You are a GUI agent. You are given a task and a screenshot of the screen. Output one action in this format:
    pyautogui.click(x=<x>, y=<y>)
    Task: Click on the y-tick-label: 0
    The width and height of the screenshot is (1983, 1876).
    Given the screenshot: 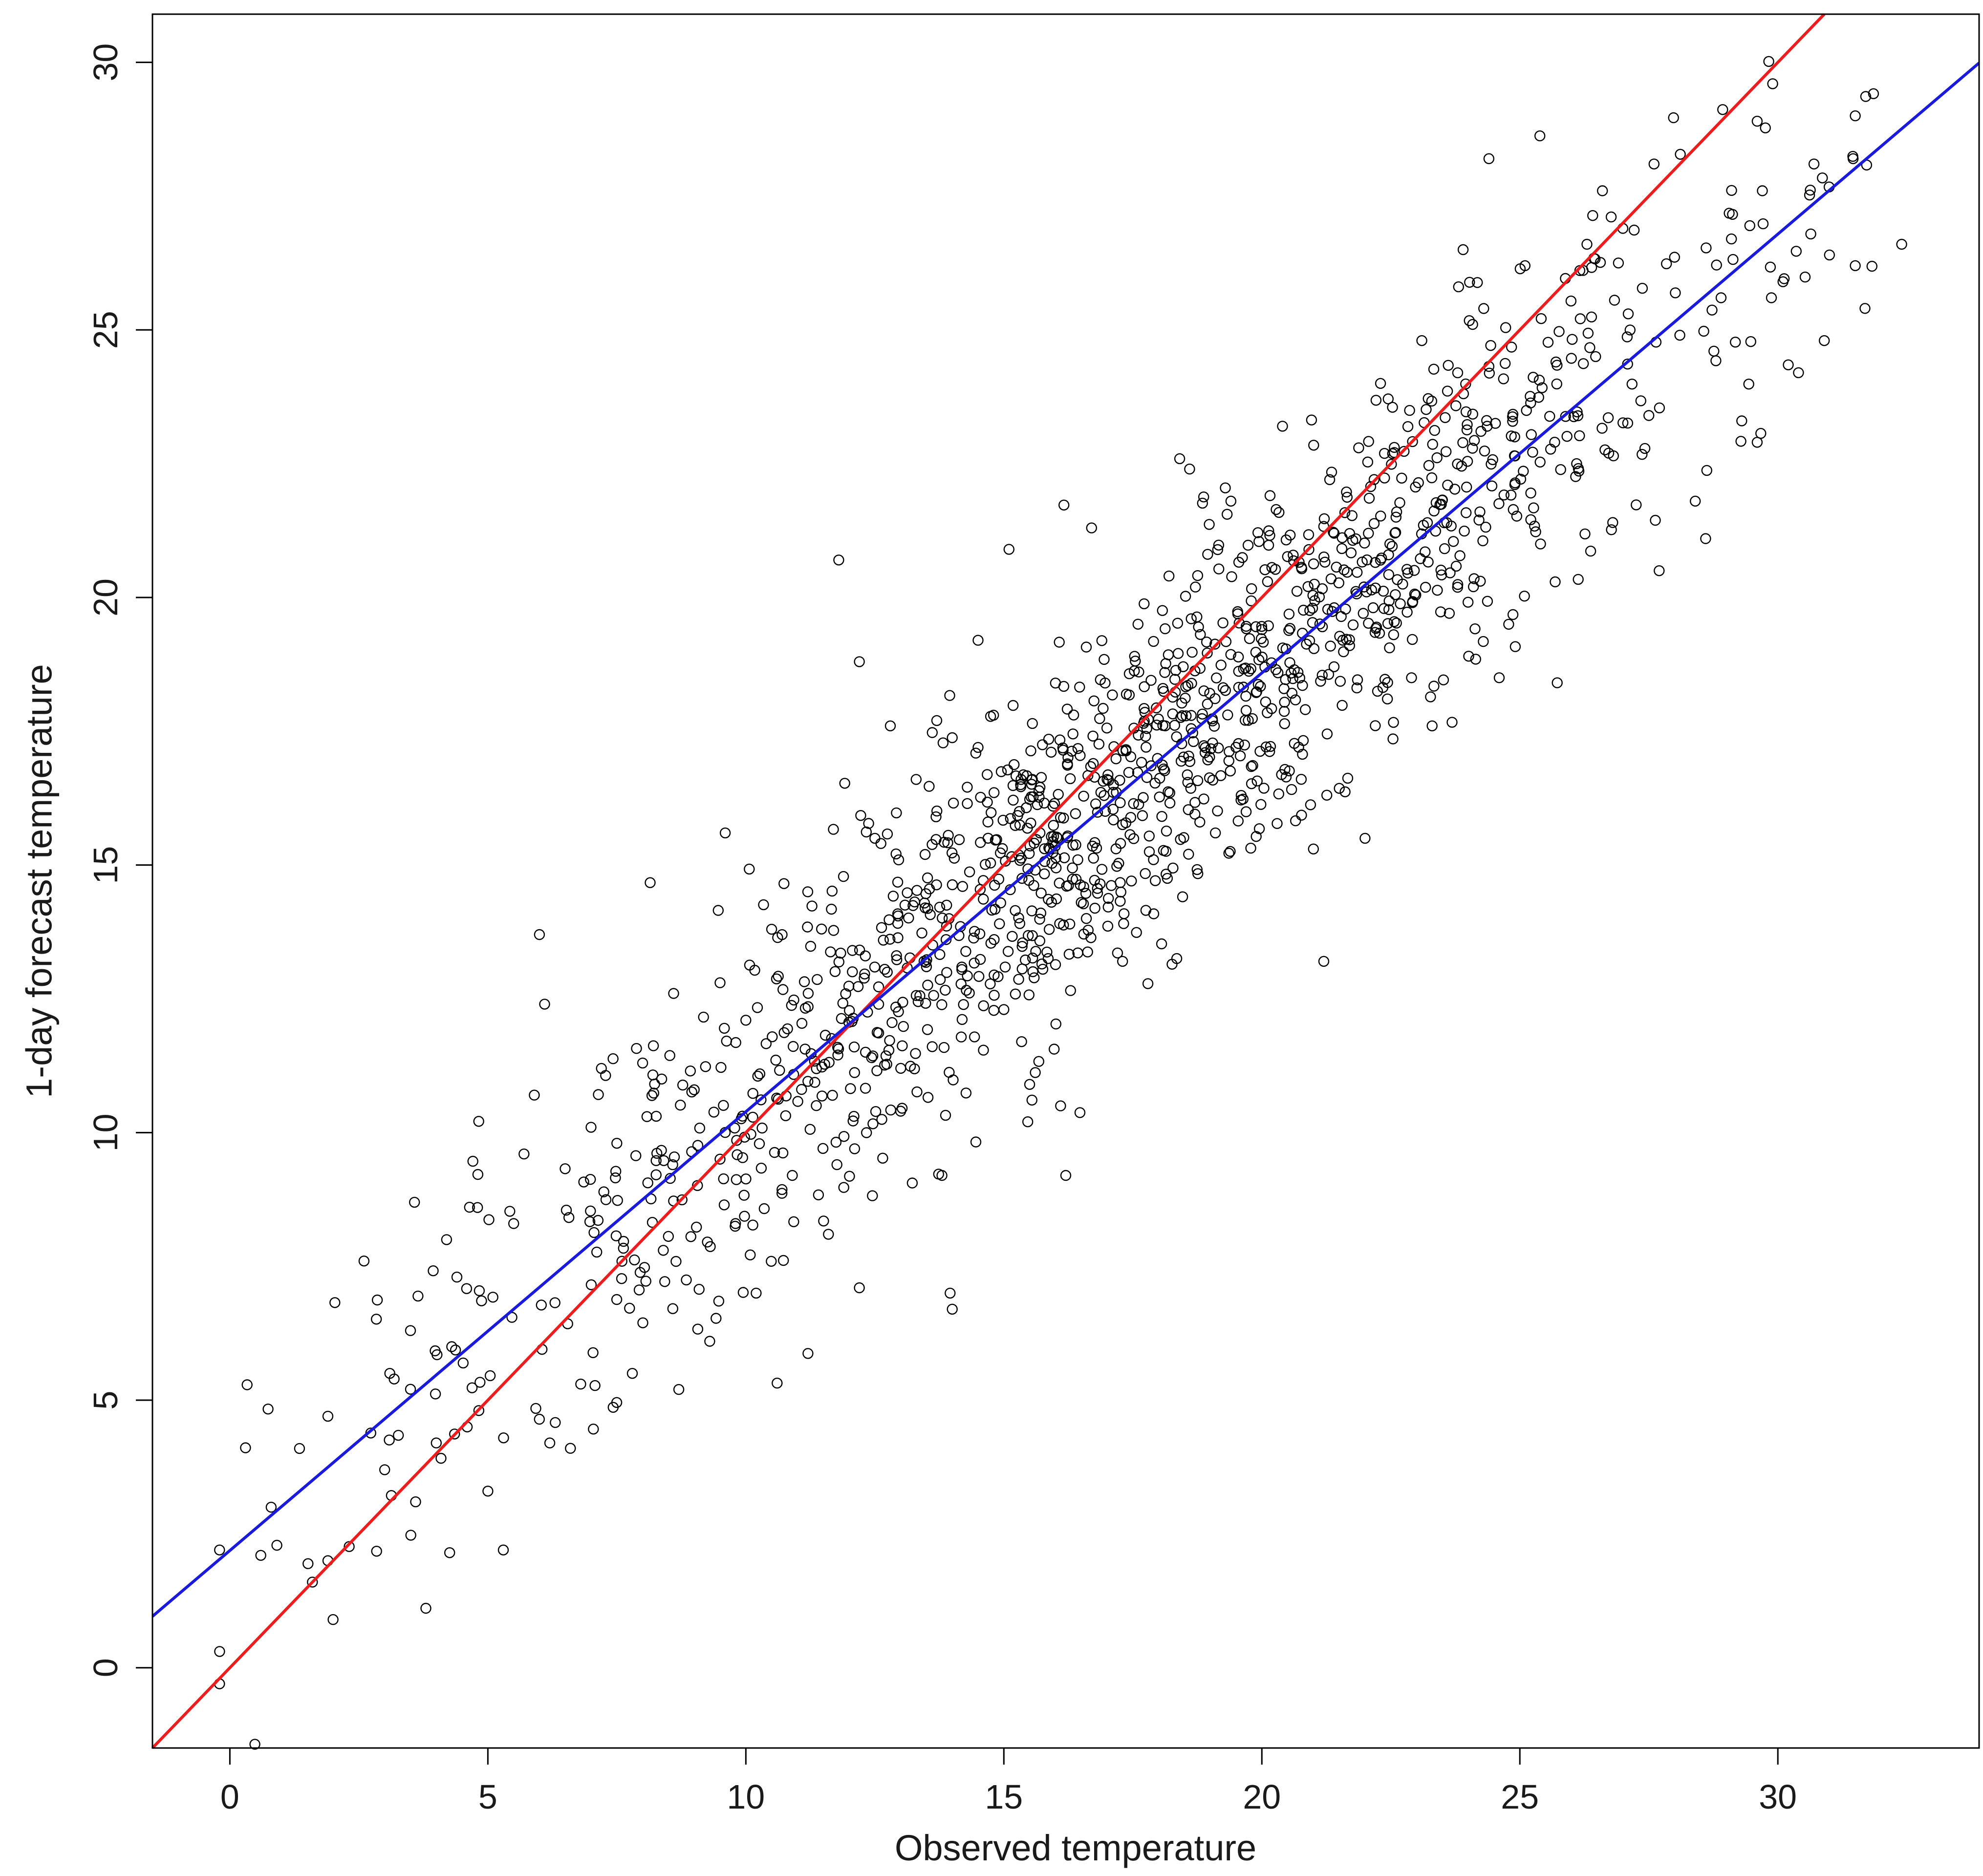 What is the action you would take?
    pyautogui.click(x=105, y=1667)
    